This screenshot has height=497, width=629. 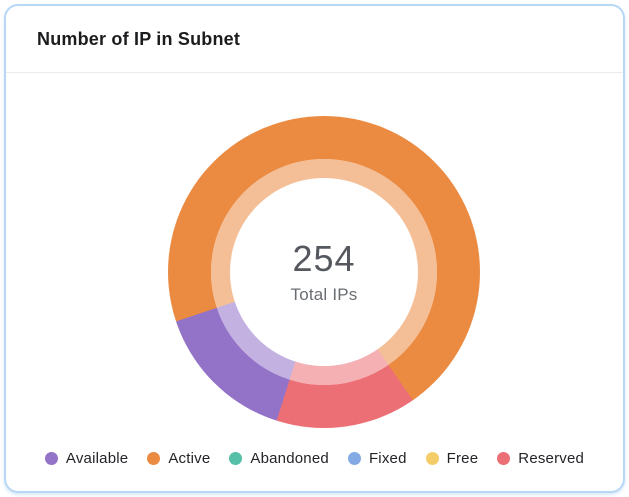 I want to click on legend-label: Free, so click(x=462, y=458).